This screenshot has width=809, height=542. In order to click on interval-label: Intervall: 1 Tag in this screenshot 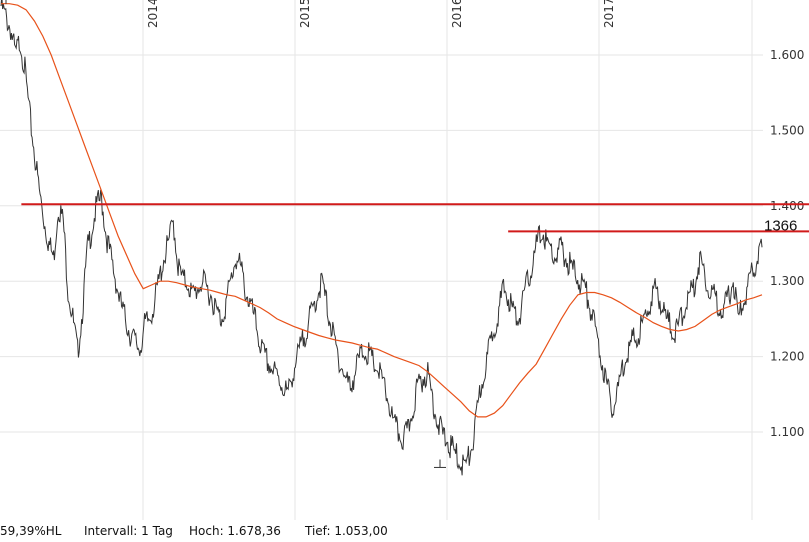, I will do `click(128, 531)`.